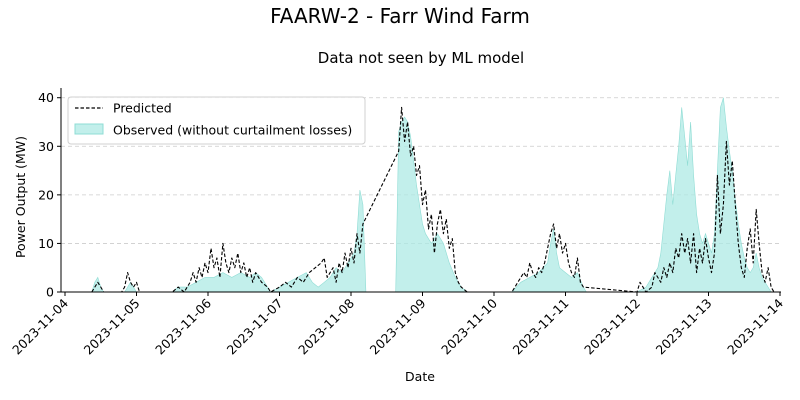  Describe the element at coordinates (89, 129) in the screenshot. I see `legend-observed-swatch` at that location.